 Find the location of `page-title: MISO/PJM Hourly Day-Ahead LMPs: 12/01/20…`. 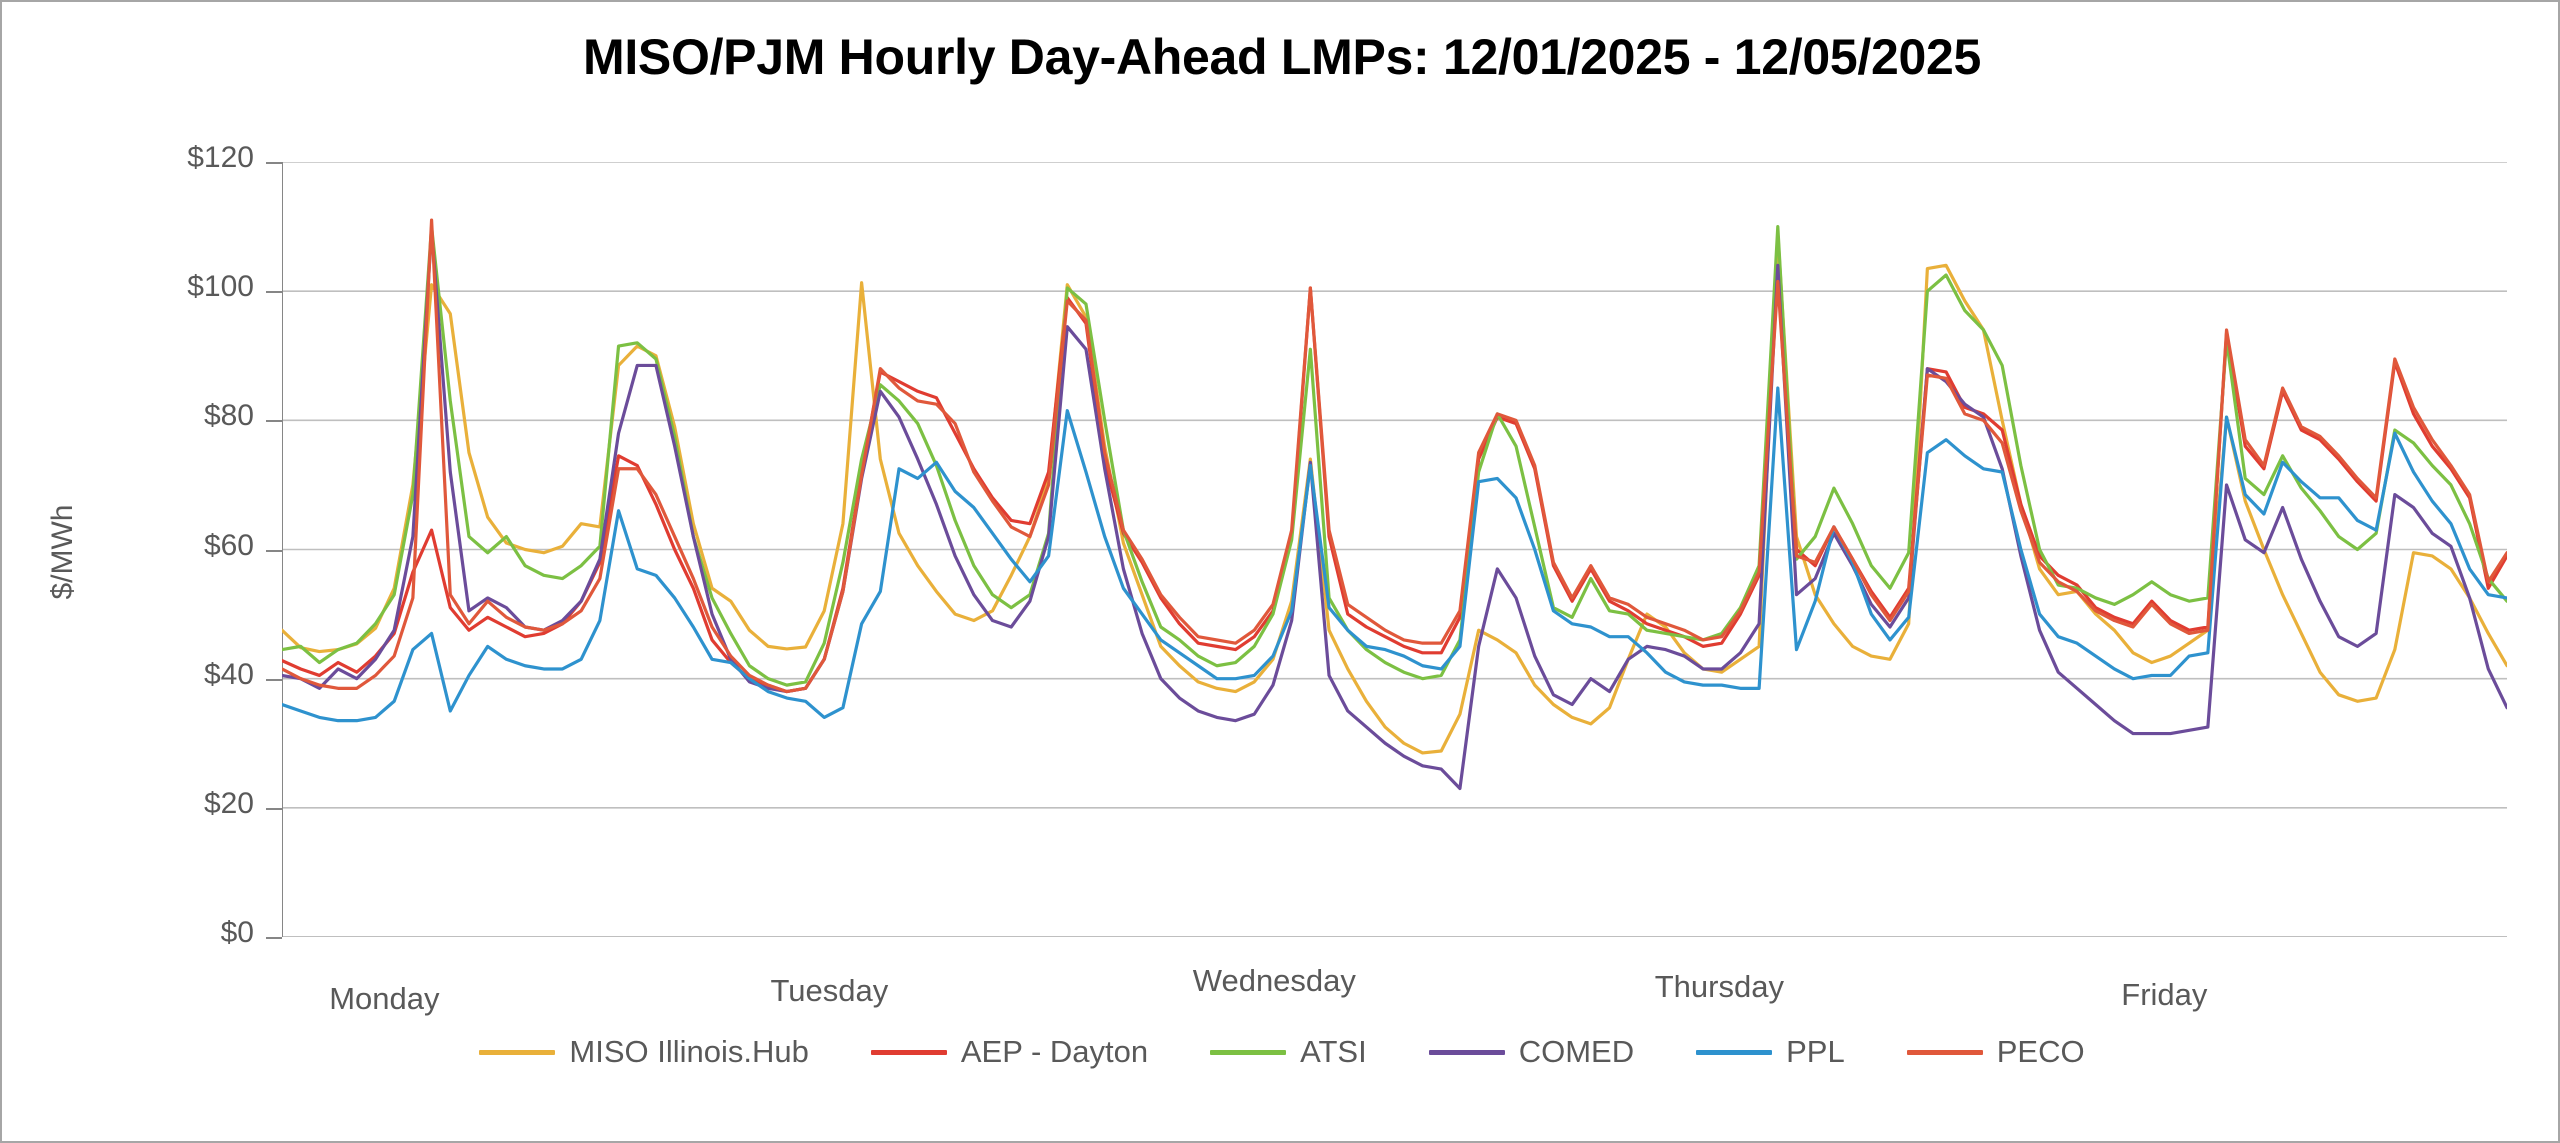

page-title: MISO/PJM Hourly Day-Ahead LMPs: 12/01/20… is located at coordinates (1281, 57).